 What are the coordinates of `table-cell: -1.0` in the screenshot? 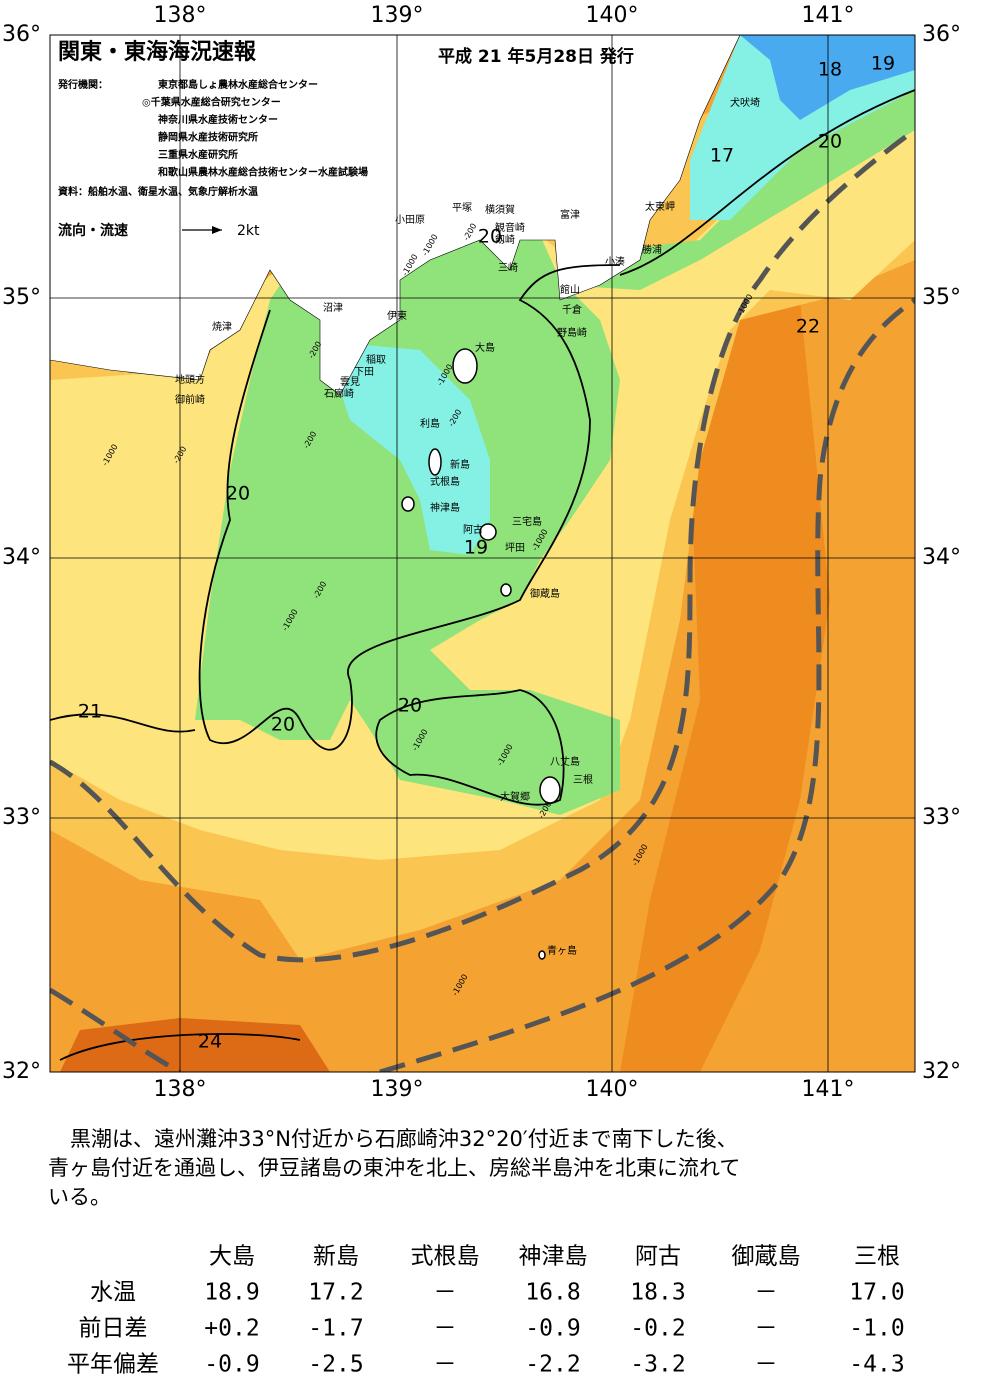 It's located at (876, 1329).